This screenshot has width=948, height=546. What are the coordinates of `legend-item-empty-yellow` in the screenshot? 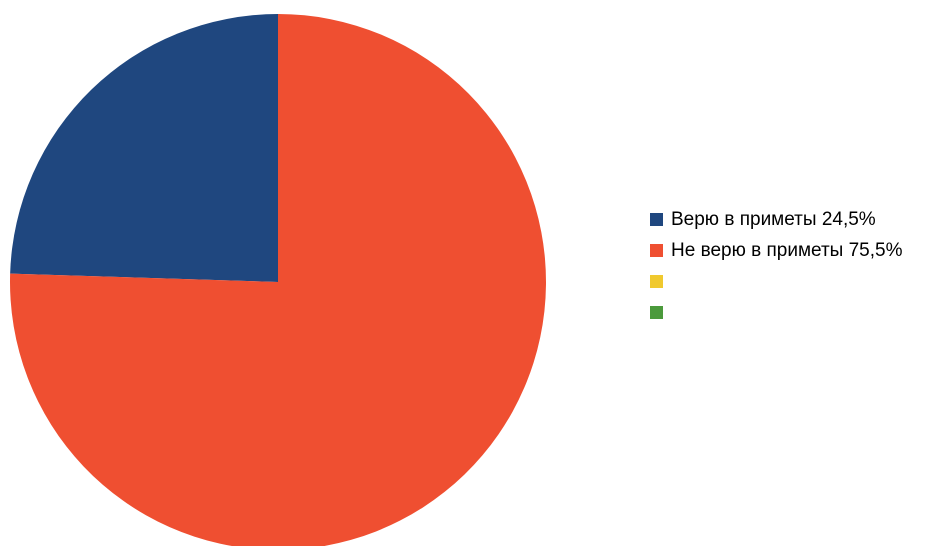 It's located at (795, 281).